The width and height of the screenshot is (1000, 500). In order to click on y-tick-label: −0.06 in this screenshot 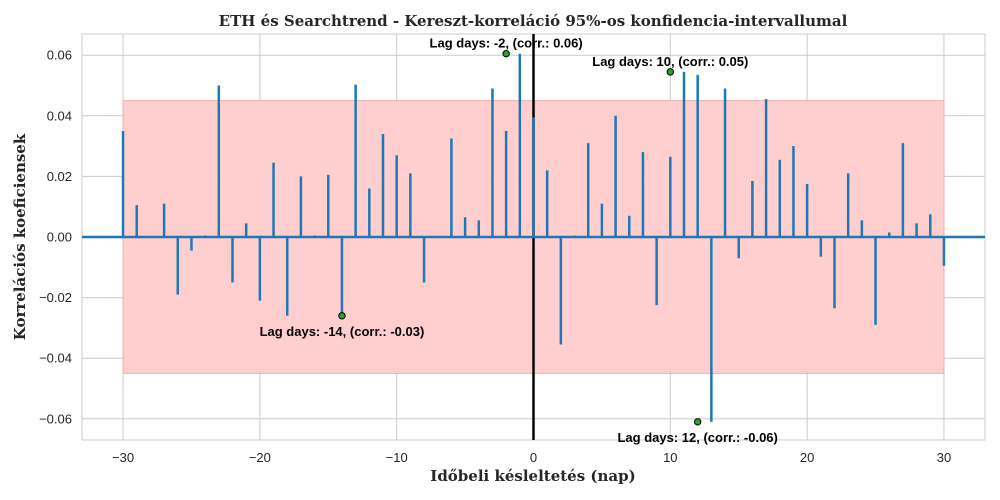, I will do `click(55, 418)`.